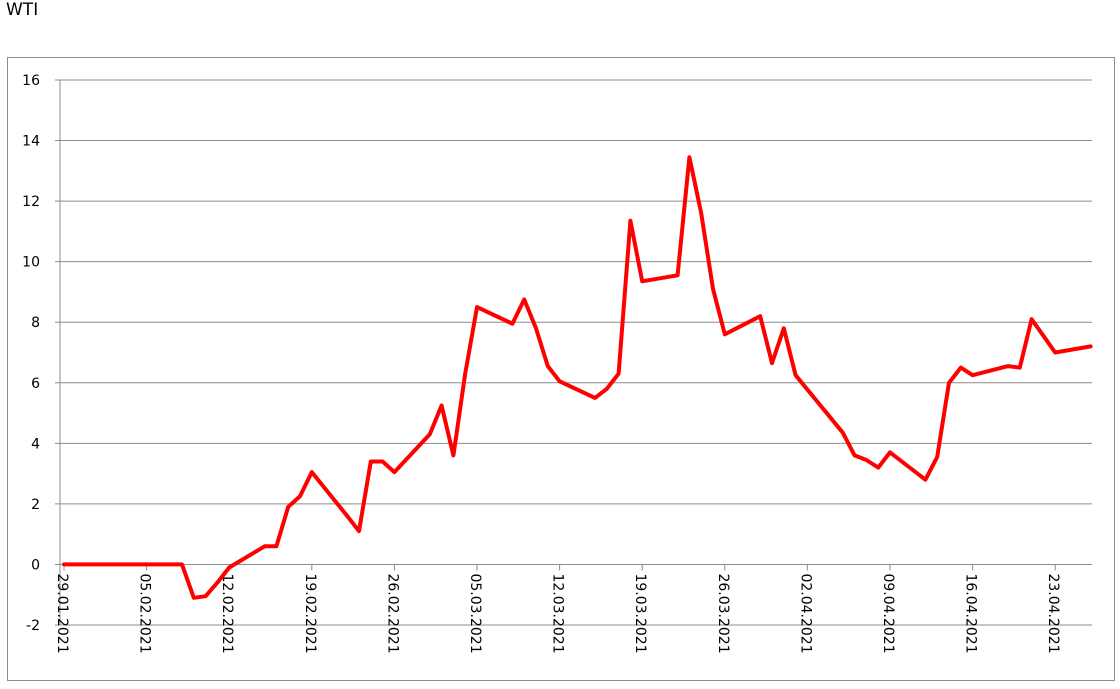  What do you see at coordinates (35, 505) in the screenshot?
I see `y-tick-label: 2` at bounding box center [35, 505].